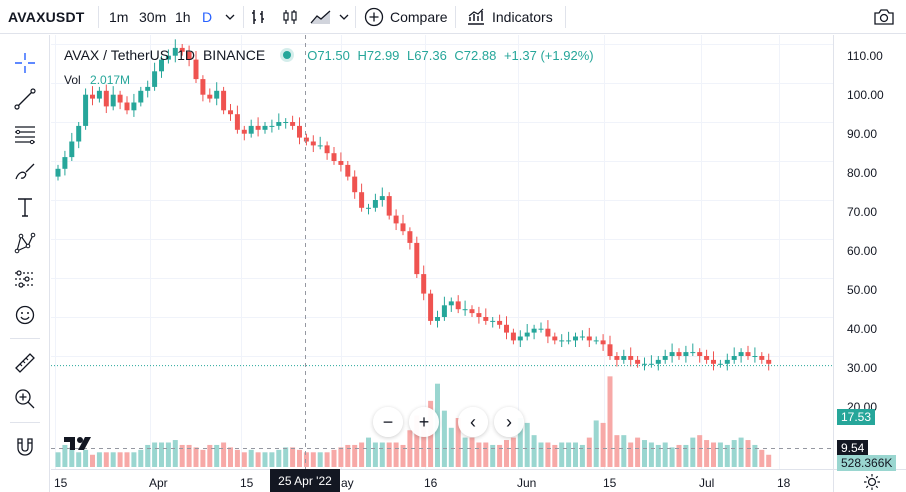  Describe the element at coordinates (287, 55) in the screenshot. I see `market-status-dot` at that location.